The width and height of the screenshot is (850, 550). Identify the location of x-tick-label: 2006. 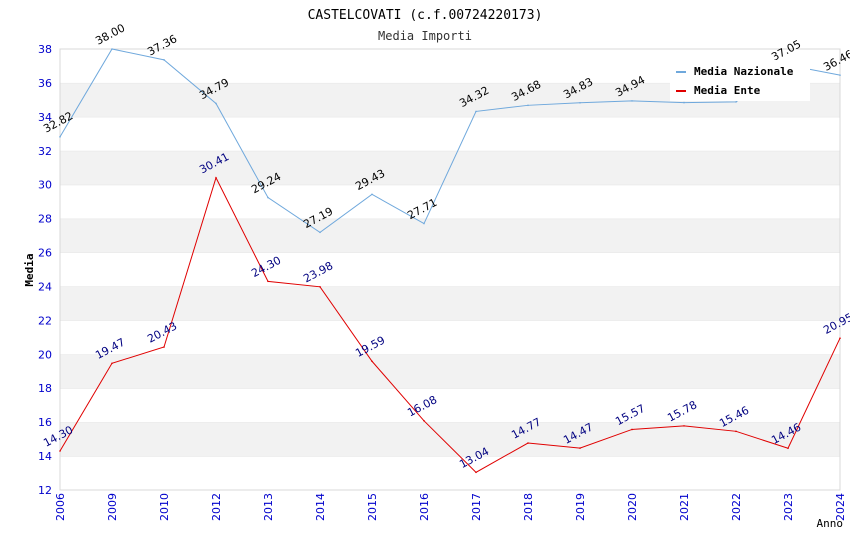
(60, 507).